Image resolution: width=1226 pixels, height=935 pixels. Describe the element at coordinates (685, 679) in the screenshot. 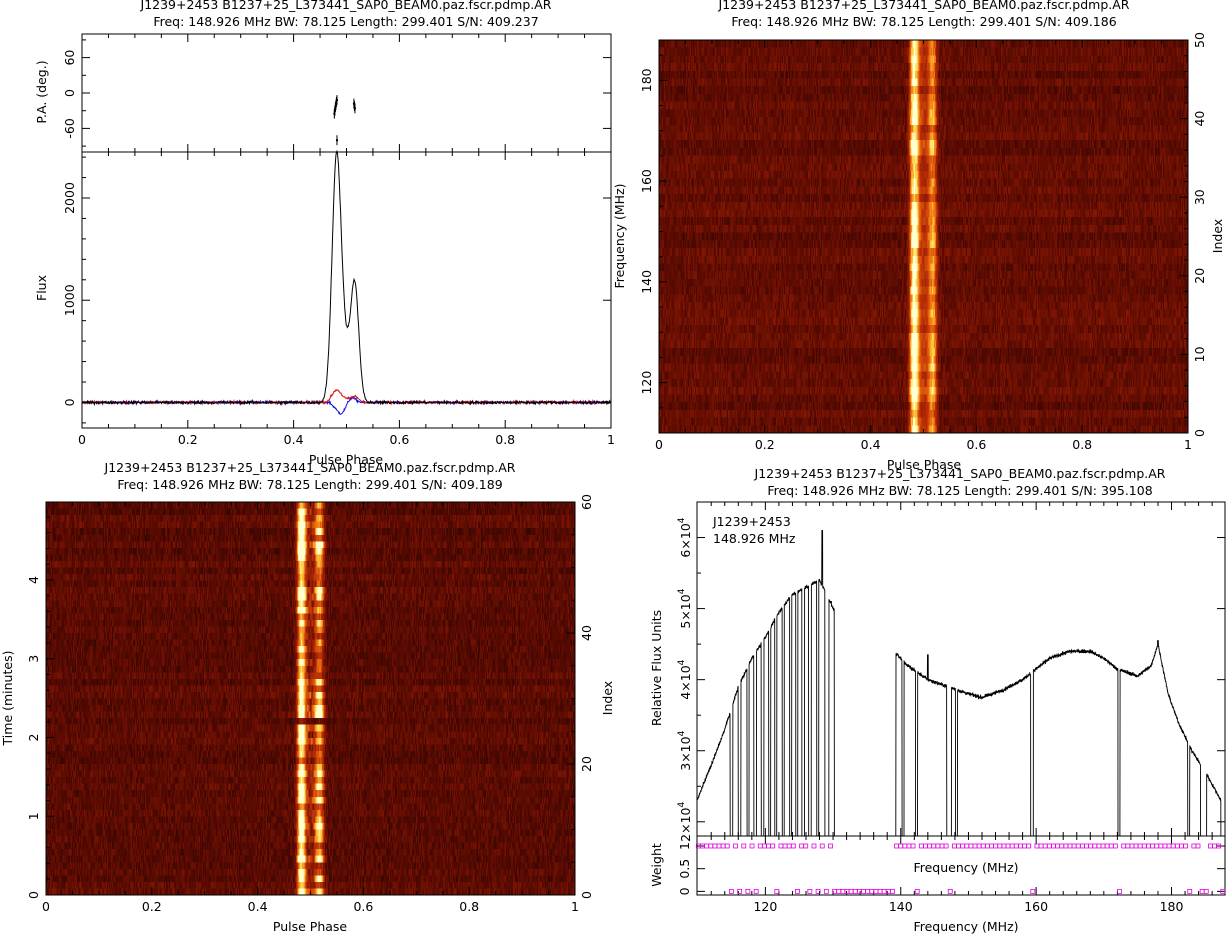

I see `bandpass-ytick-label-group: 4×104` at that location.